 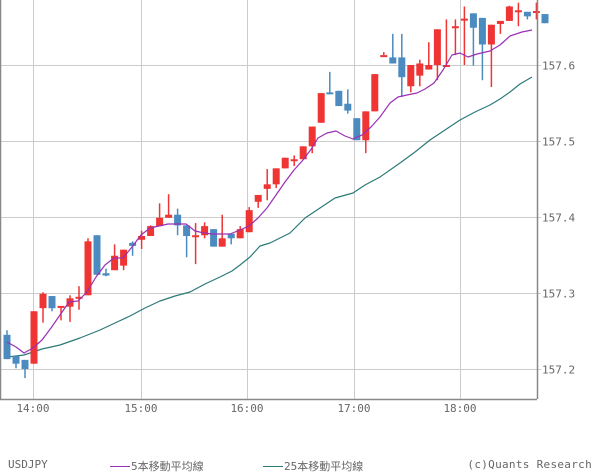 What do you see at coordinates (140, 408) in the screenshot?
I see `x-tick-label: 15:00` at bounding box center [140, 408].